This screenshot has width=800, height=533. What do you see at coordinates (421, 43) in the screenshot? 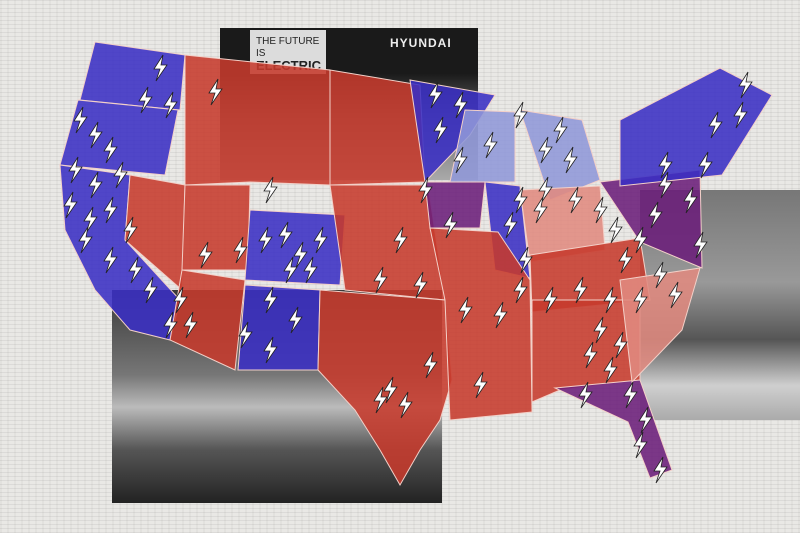
I see `hyundai-logo: HYUNDAI` at bounding box center [421, 43].